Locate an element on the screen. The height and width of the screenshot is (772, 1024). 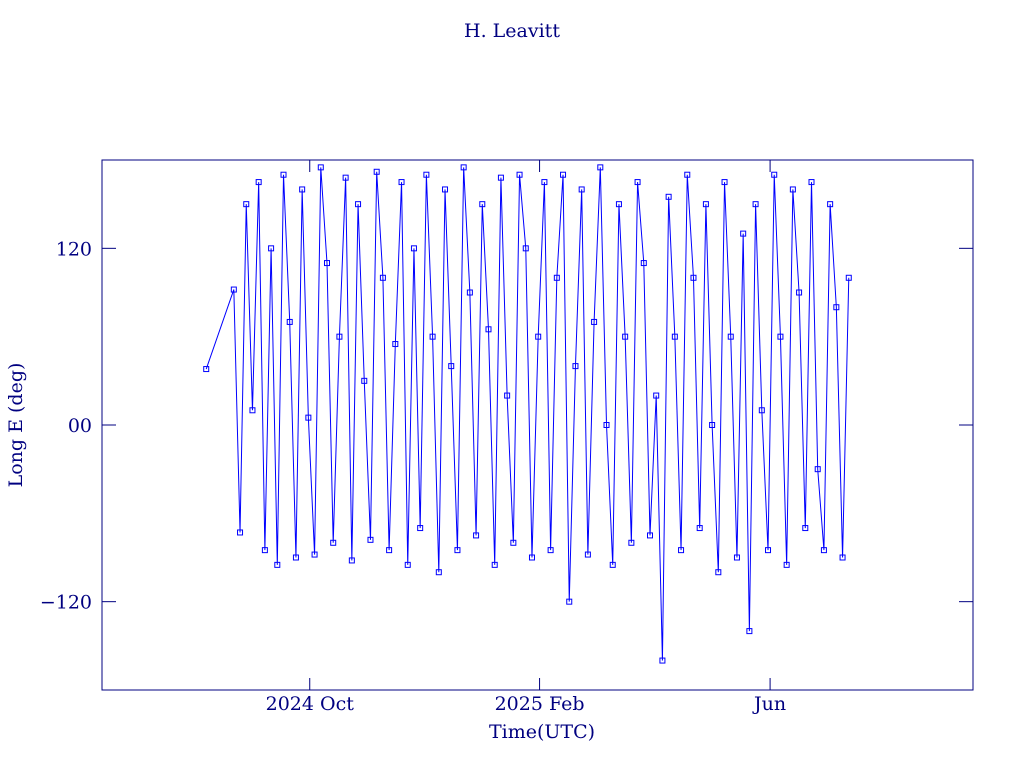
x-tick-label: Jun is located at coordinates (769, 704).